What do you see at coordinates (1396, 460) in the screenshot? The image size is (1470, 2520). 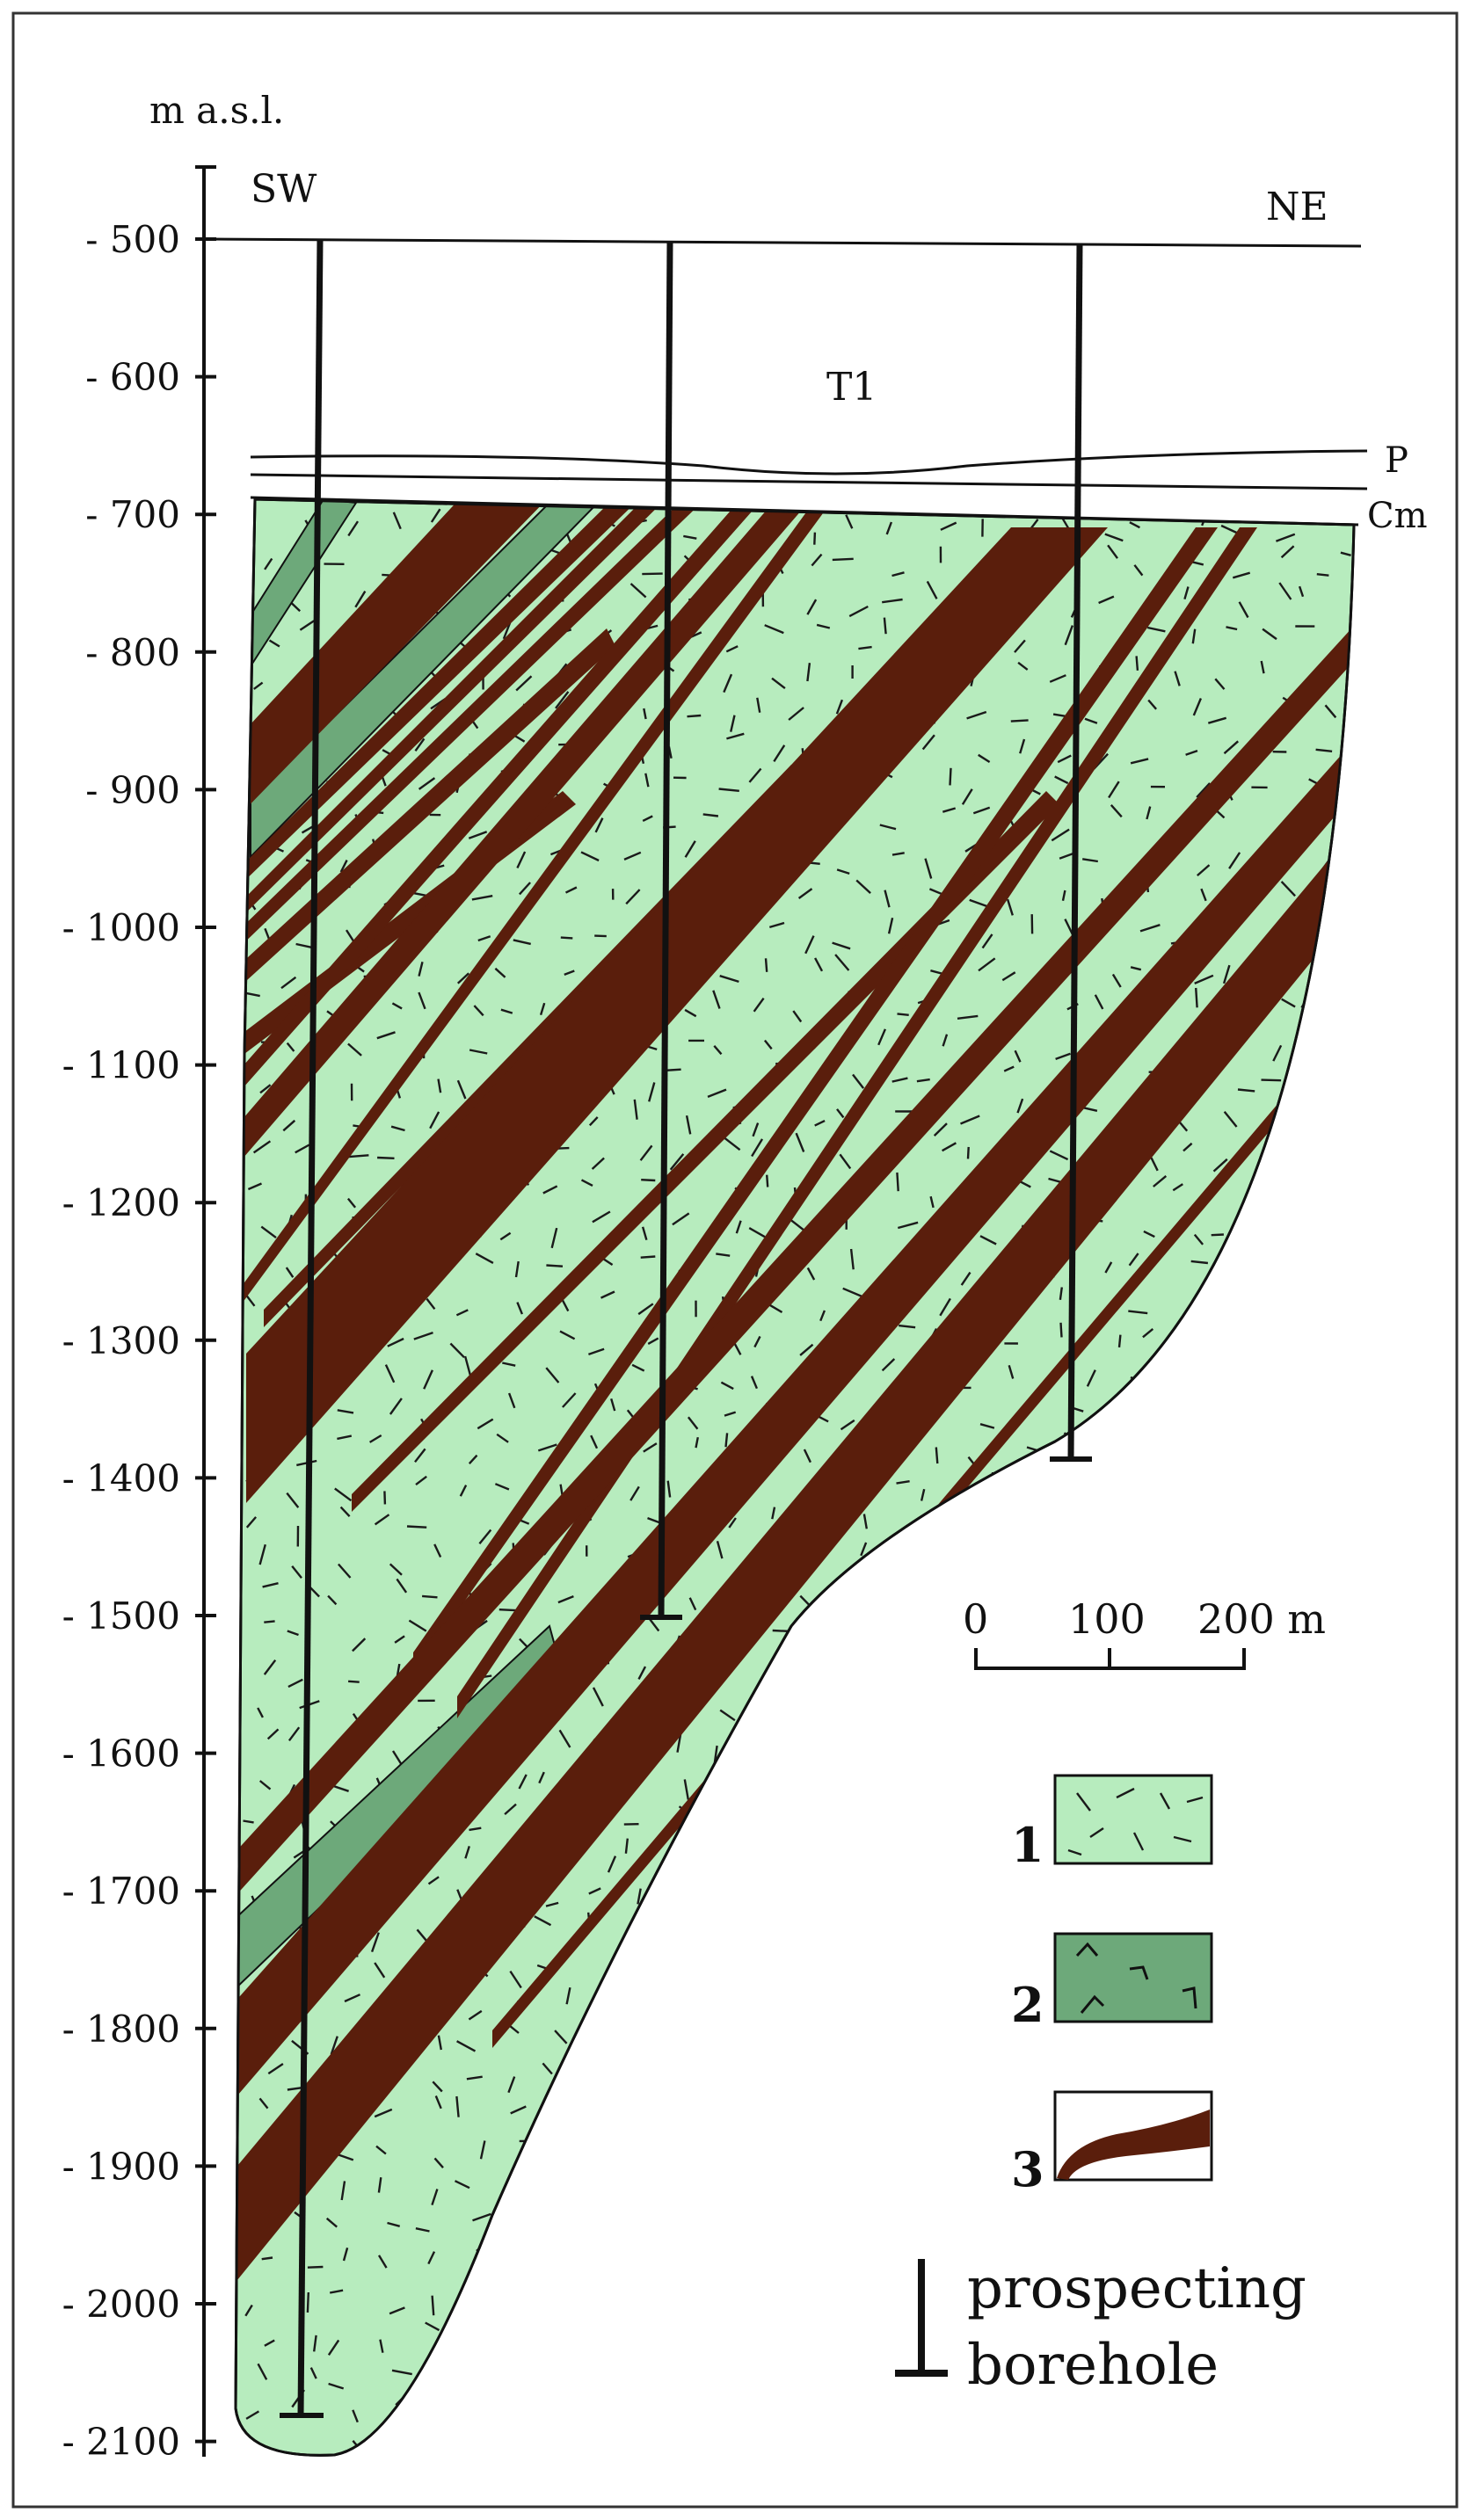 I see `unit-label-p: P` at bounding box center [1396, 460].